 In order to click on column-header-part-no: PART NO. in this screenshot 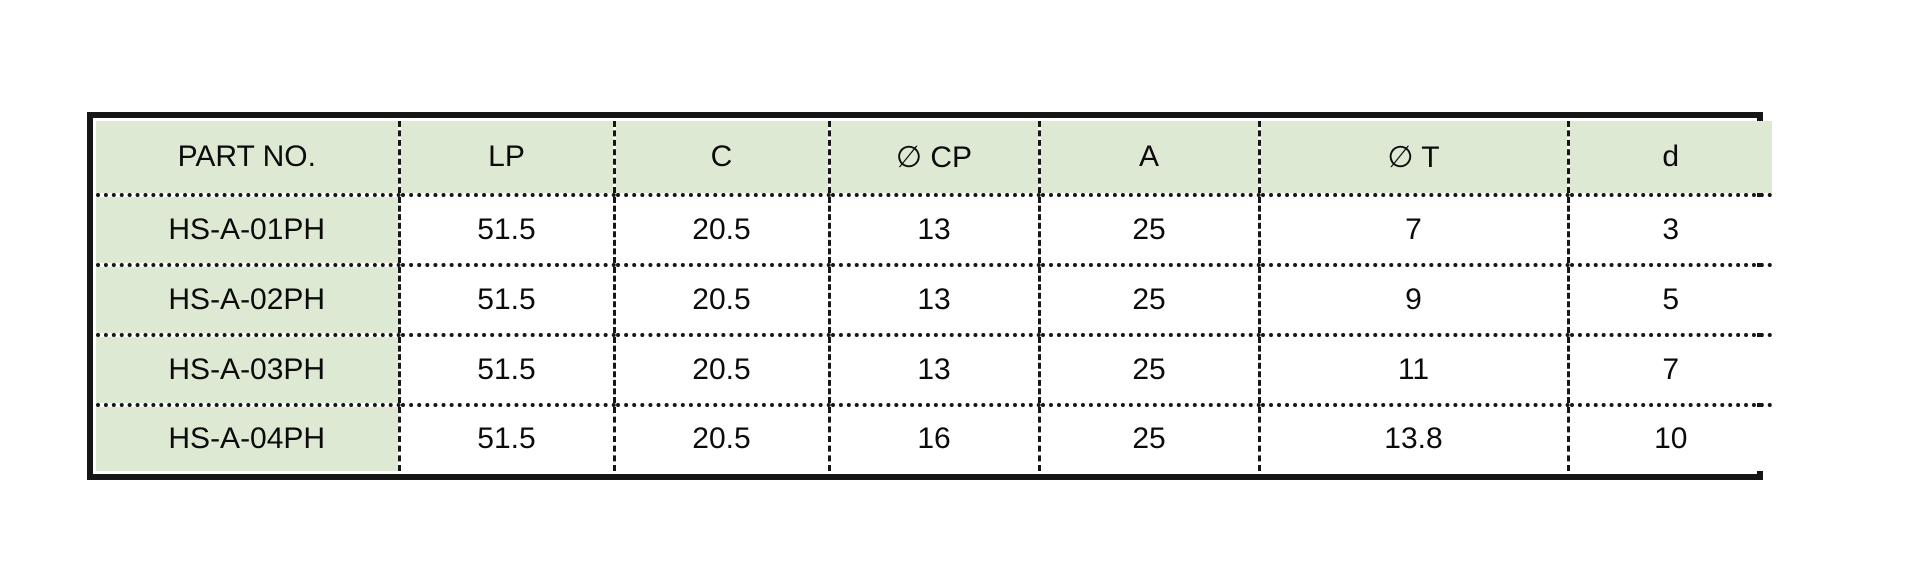, I will do `click(247, 158)`.